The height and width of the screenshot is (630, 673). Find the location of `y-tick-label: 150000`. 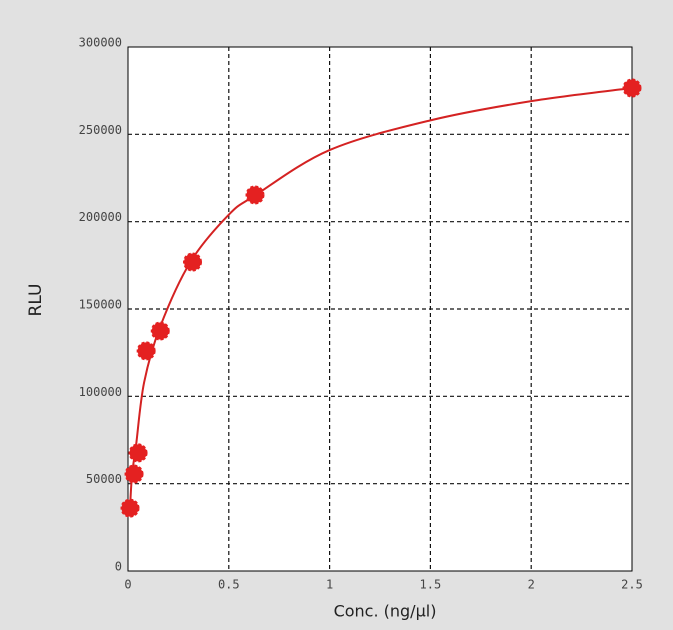

y-tick-label: 150000 is located at coordinates (100, 305).